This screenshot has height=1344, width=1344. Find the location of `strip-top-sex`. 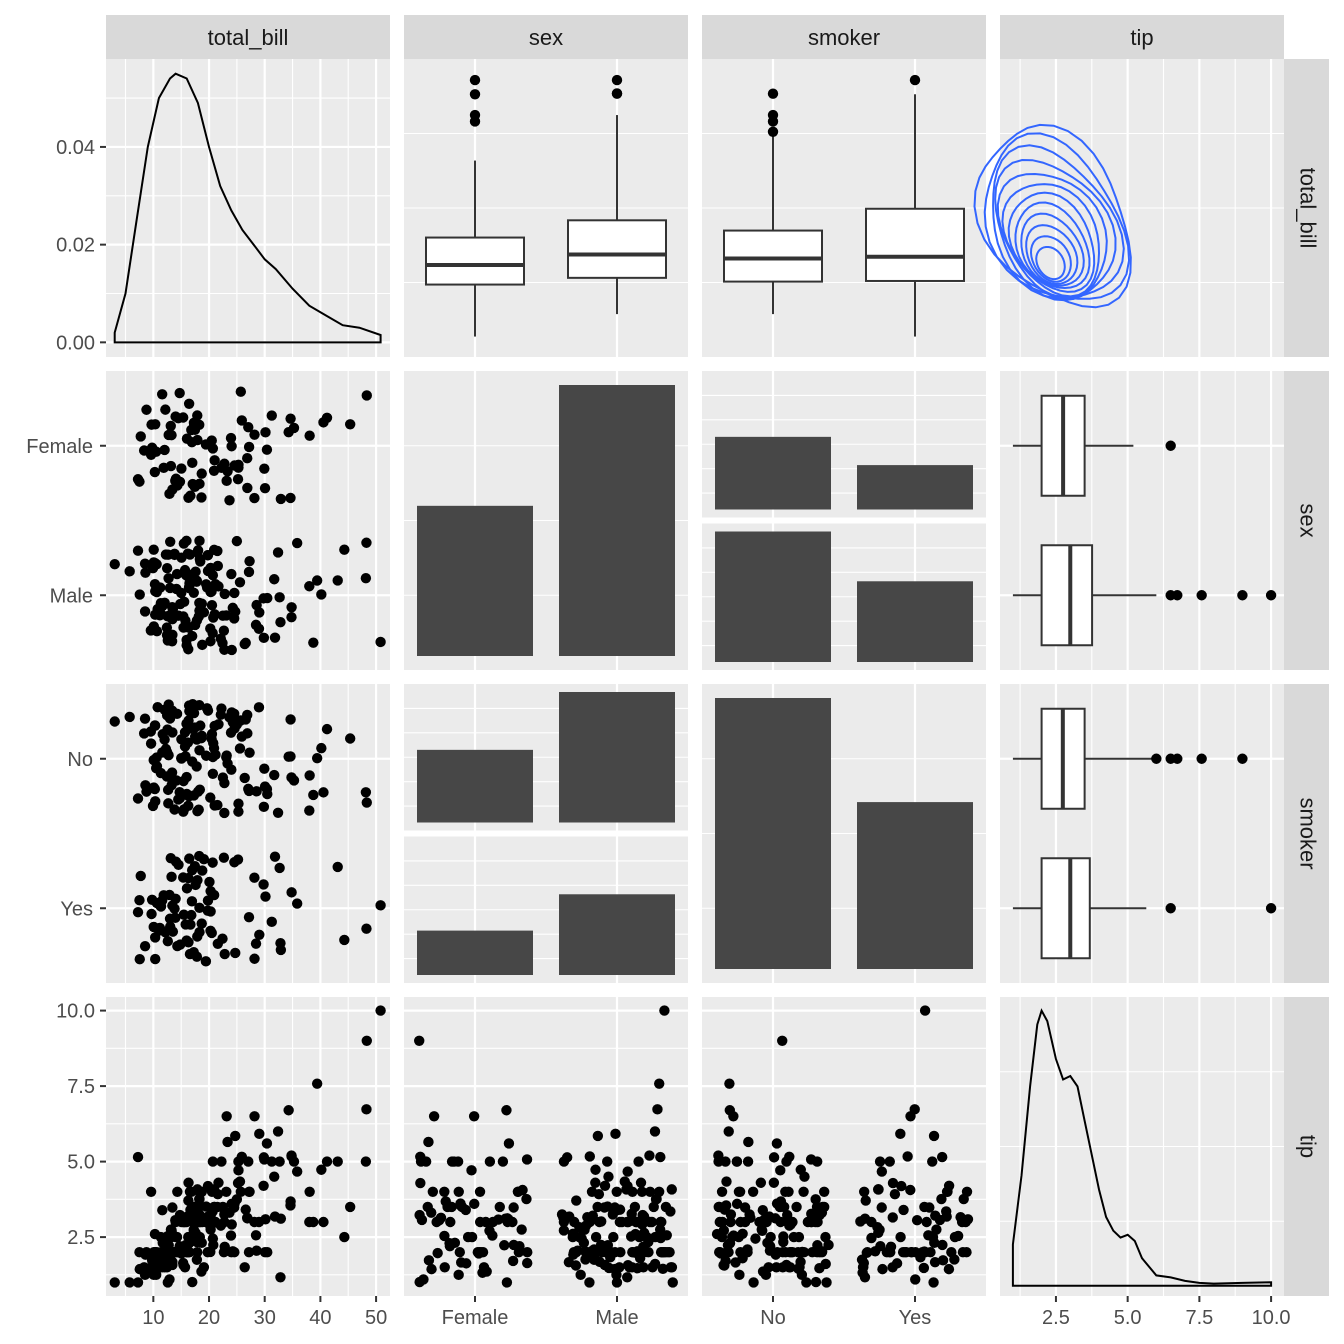

strip-top-sex is located at coordinates (546, 37).